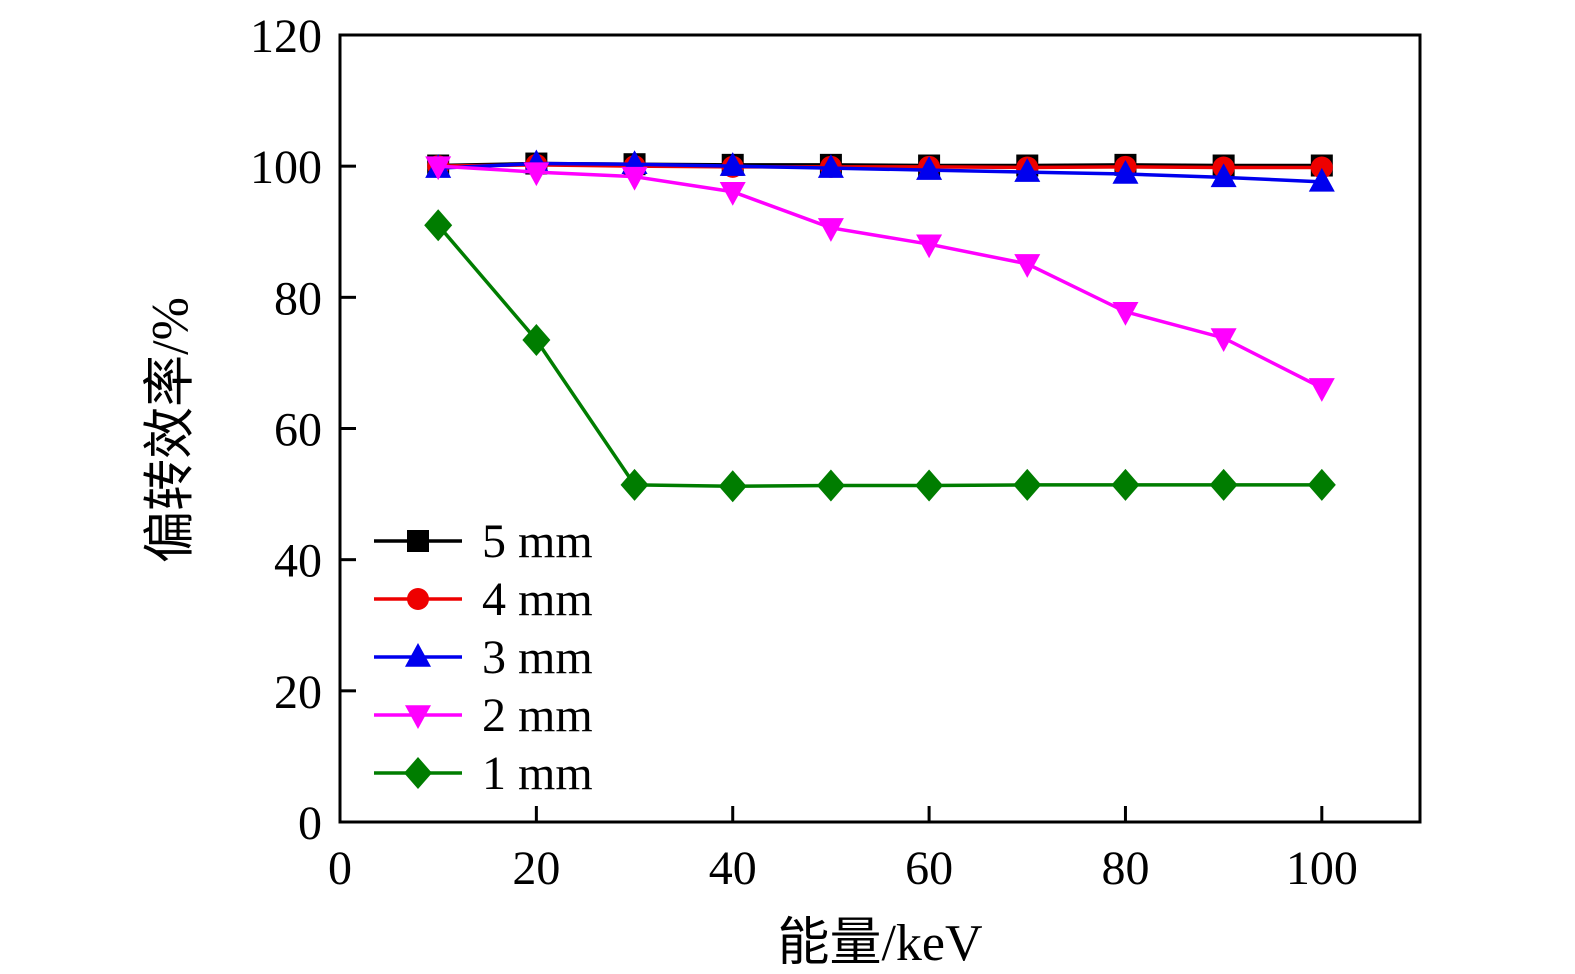 The height and width of the screenshot is (974, 1575). What do you see at coordinates (537, 773) in the screenshot?
I see `legend-label: 1 mm` at bounding box center [537, 773].